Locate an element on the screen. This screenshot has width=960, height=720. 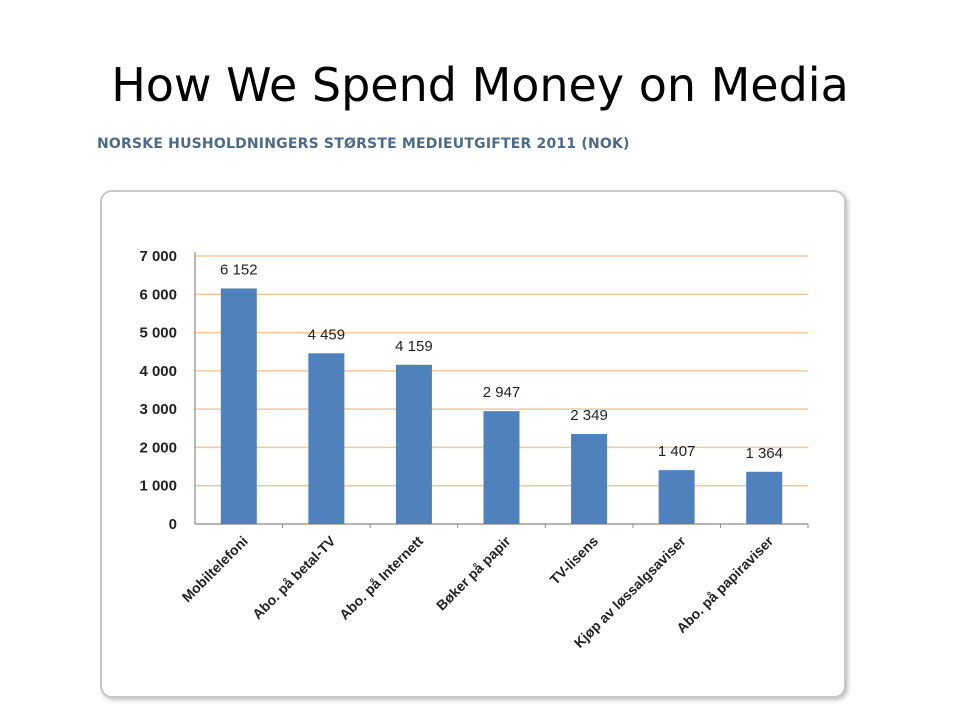
x-tick-label: TV-lisens is located at coordinates (573, 560).